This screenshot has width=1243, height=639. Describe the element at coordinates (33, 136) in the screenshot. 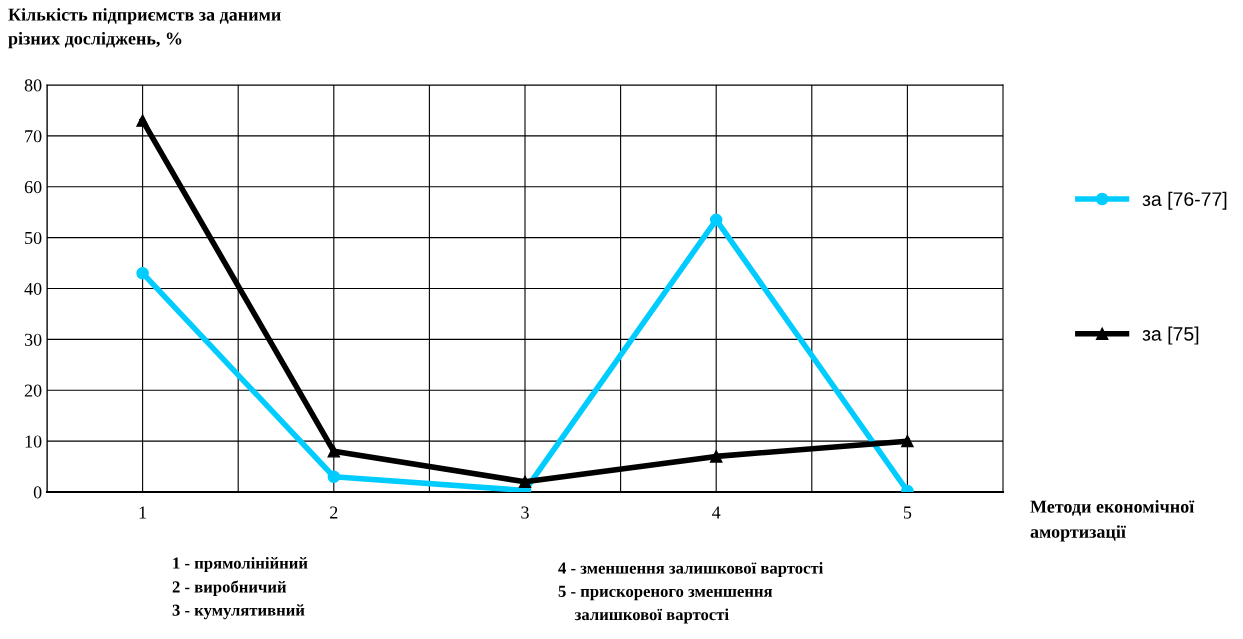

I see `y-tick-label: 70` at that location.